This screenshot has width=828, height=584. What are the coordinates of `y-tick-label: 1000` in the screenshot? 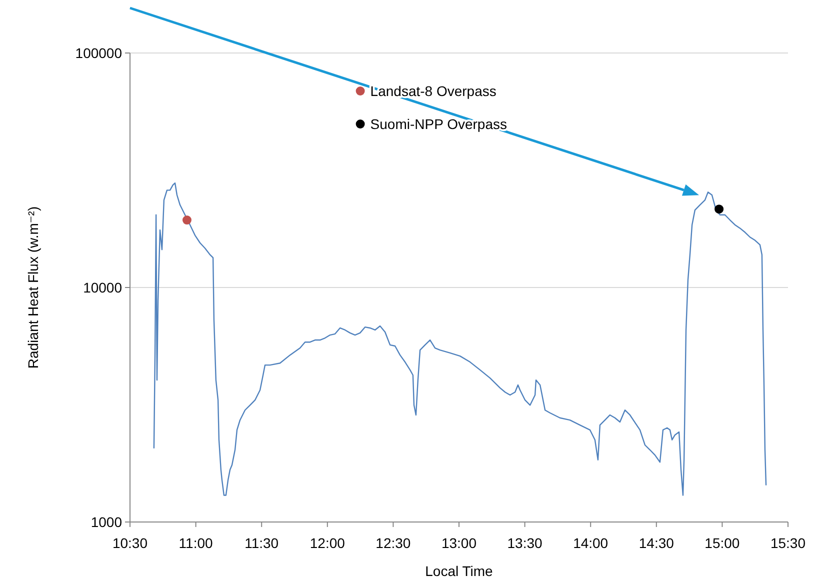 It's located at (106, 522).